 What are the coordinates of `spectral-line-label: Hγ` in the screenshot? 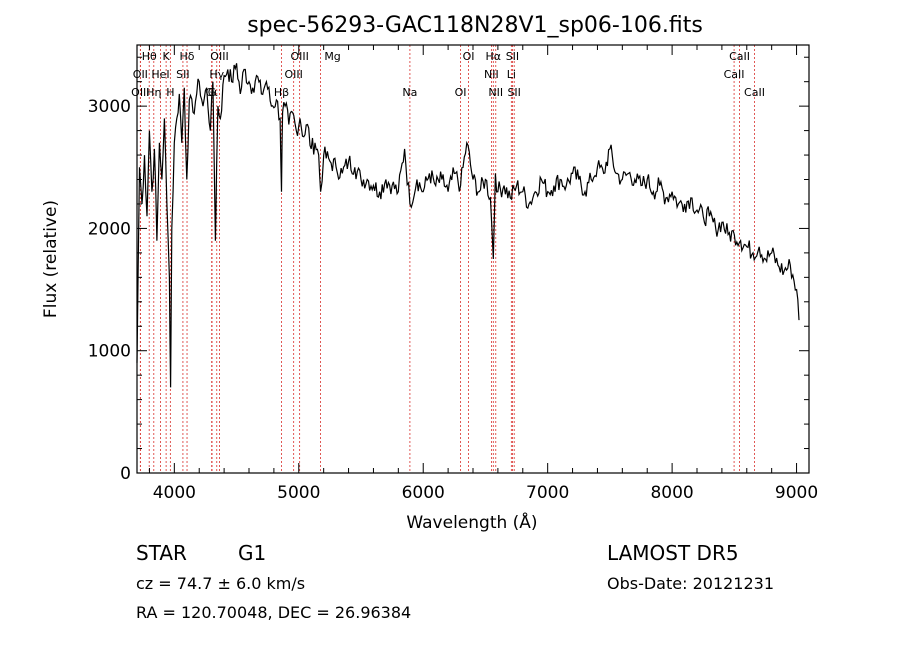 It's located at (216, 74).